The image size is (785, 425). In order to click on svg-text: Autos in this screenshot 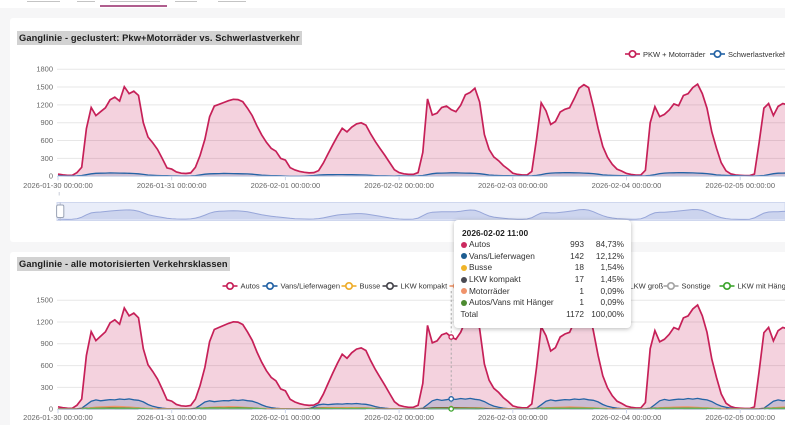, I will do `click(250, 286)`.